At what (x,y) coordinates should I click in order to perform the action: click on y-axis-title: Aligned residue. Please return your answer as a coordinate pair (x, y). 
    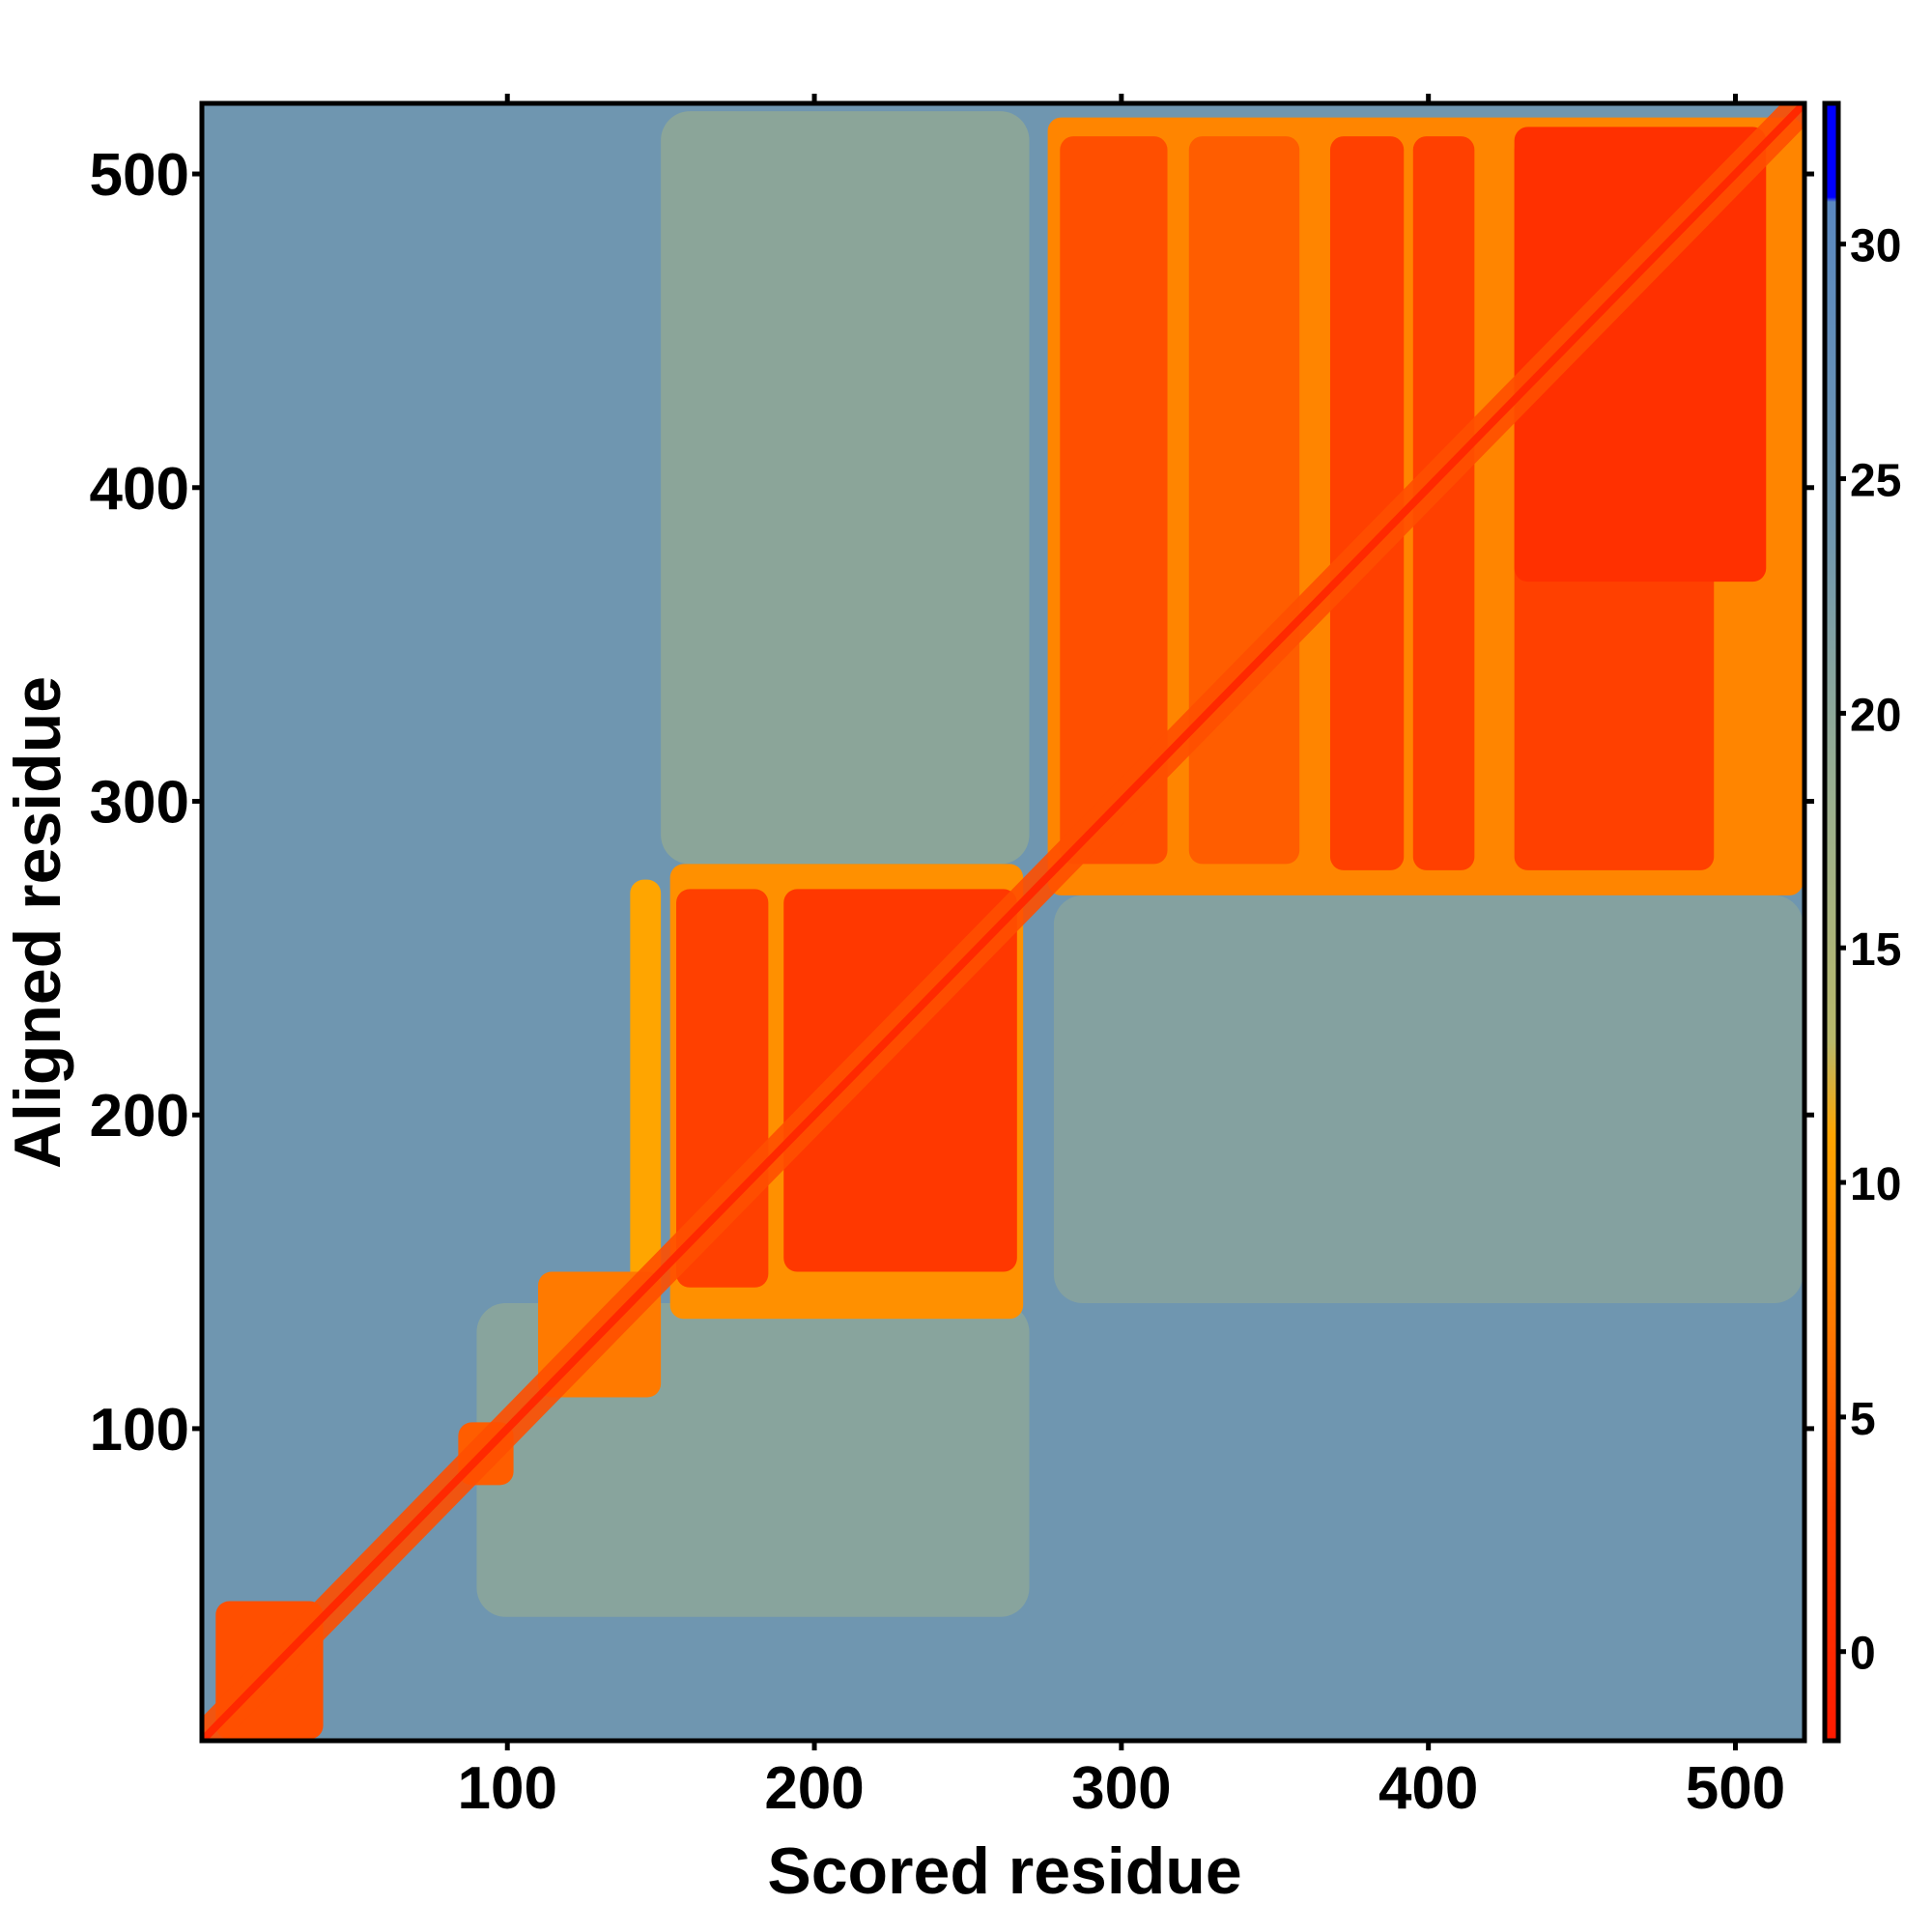
    Looking at the image, I should click on (37, 922).